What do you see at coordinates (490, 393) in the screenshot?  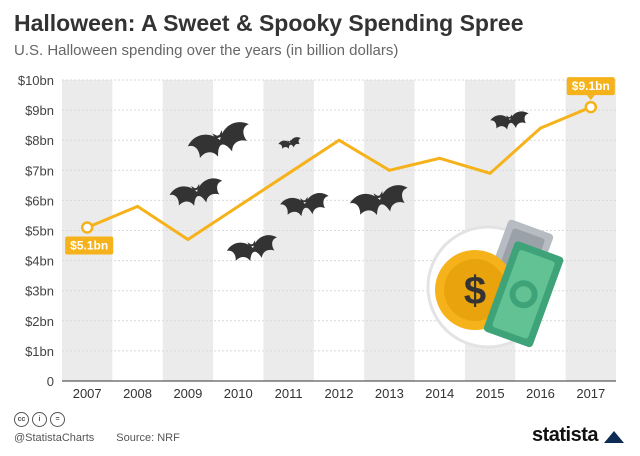 I see `x-tick-label: 2015` at bounding box center [490, 393].